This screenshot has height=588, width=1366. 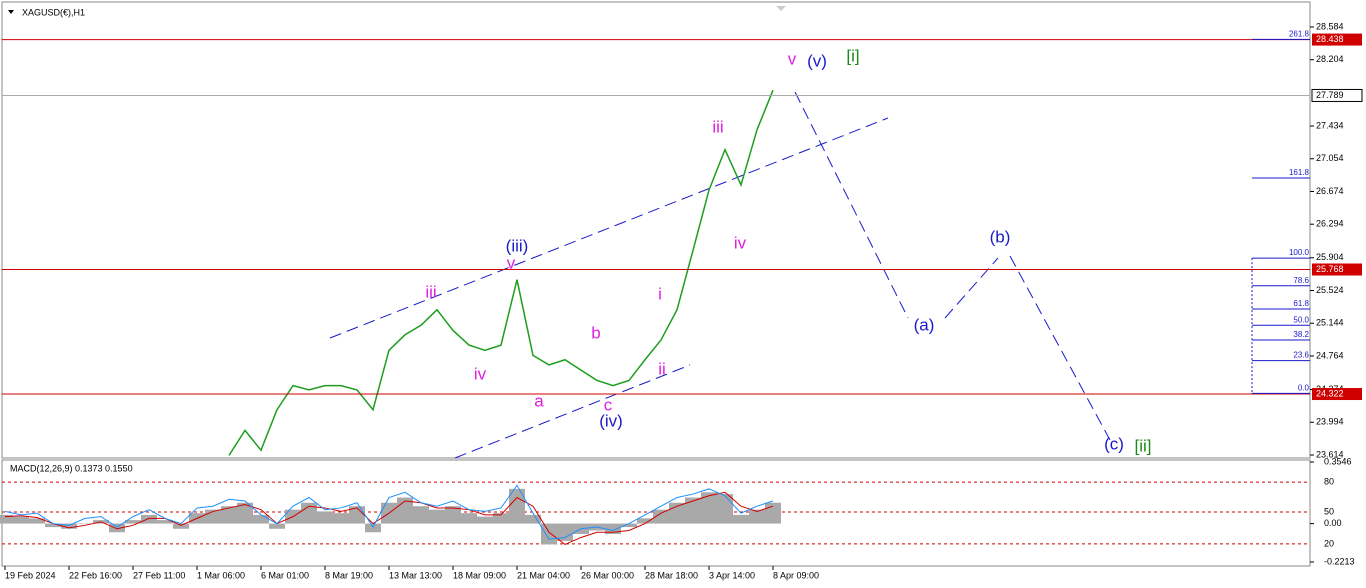 What do you see at coordinates (1330, 191) in the screenshot?
I see `y-tick-label: 26.674` at bounding box center [1330, 191].